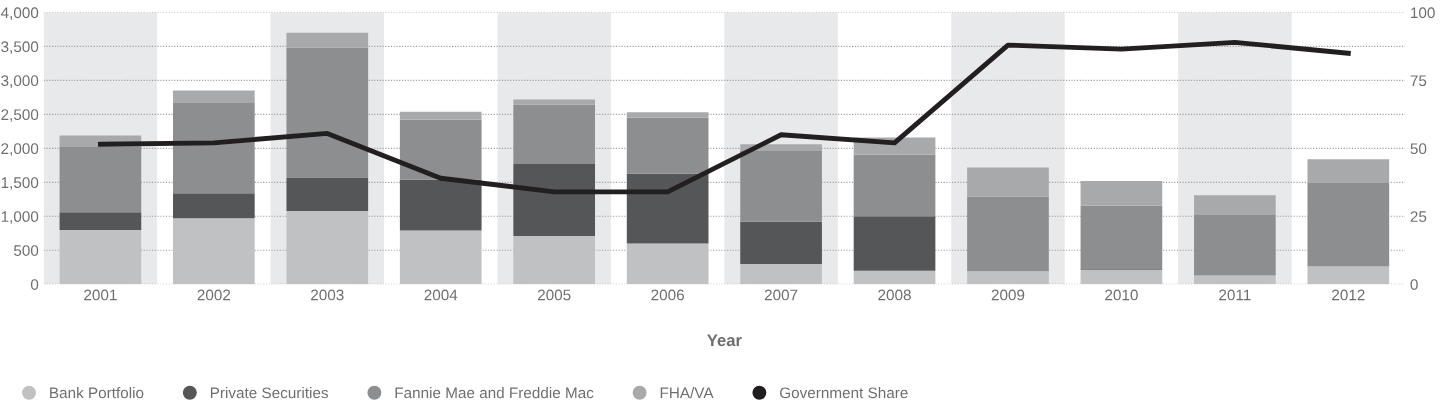  What do you see at coordinates (214, 295) in the screenshot?
I see `x-tick-label: 2002` at bounding box center [214, 295].